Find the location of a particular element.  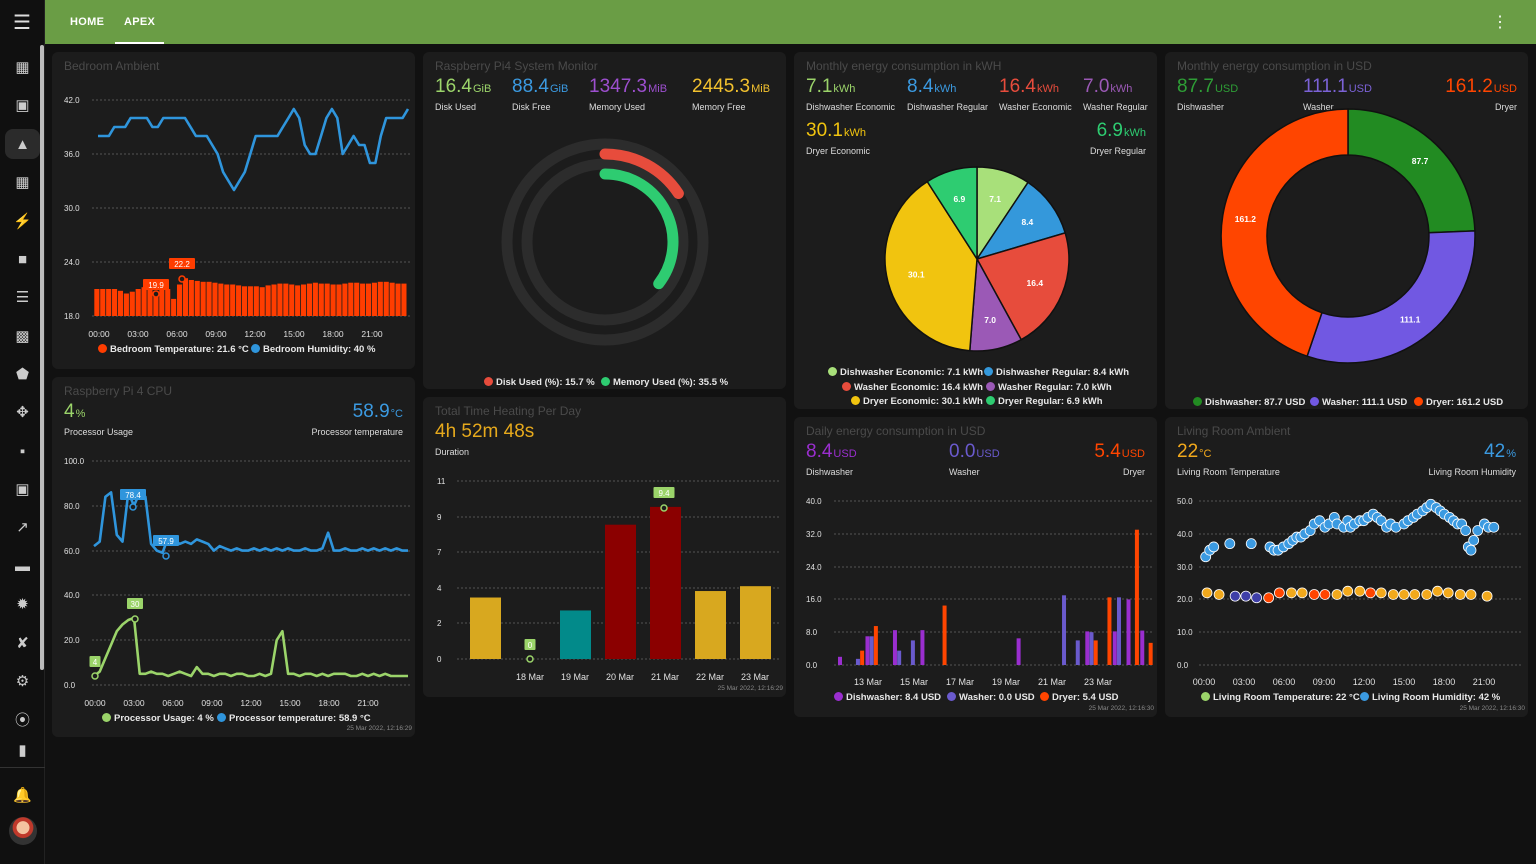

legend-item: Dryer Regular: 6.9 kWh is located at coordinates (1044, 401).